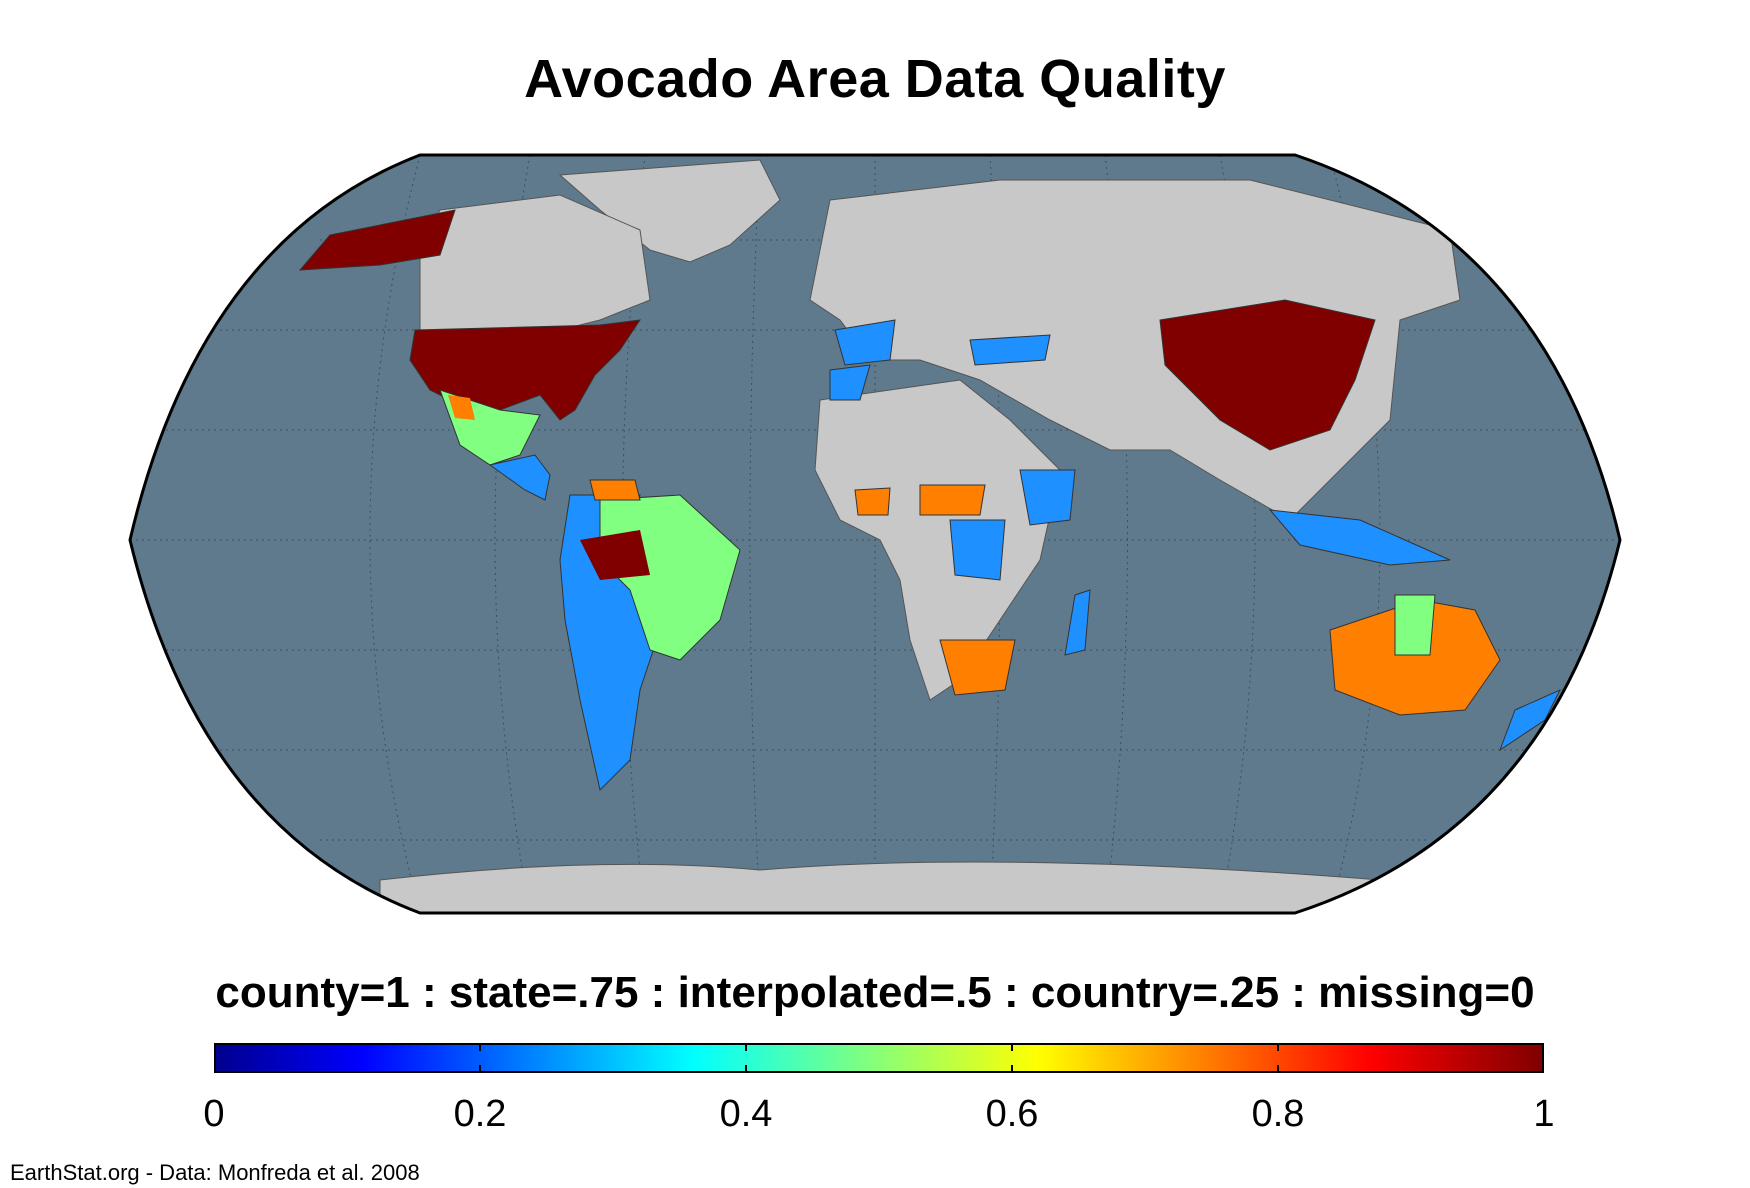 This screenshot has width=1750, height=1188. What do you see at coordinates (1010, 350) in the screenshot?
I see `turkey` at bounding box center [1010, 350].